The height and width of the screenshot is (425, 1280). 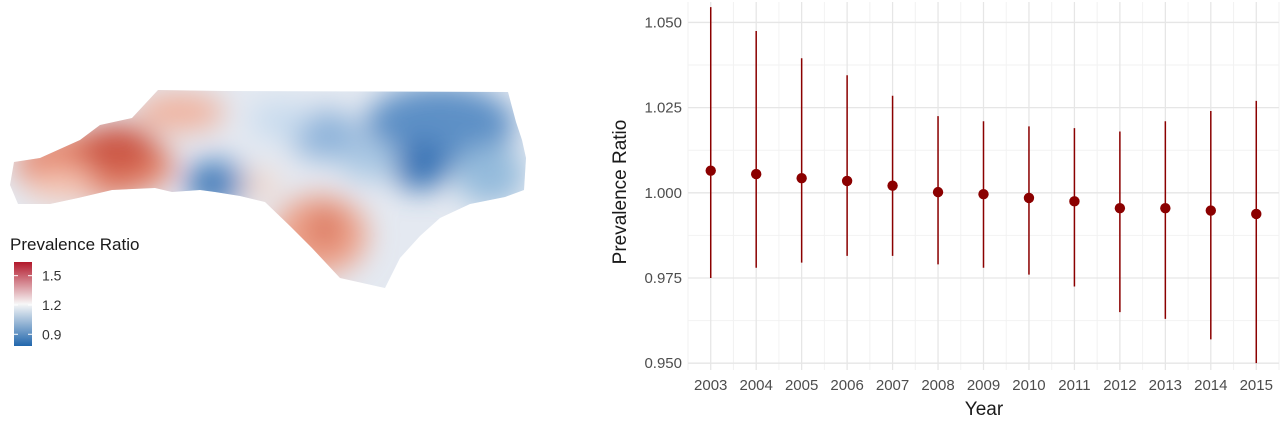 What do you see at coordinates (663, 278) in the screenshot?
I see `y-tick-label: 0.975` at bounding box center [663, 278].